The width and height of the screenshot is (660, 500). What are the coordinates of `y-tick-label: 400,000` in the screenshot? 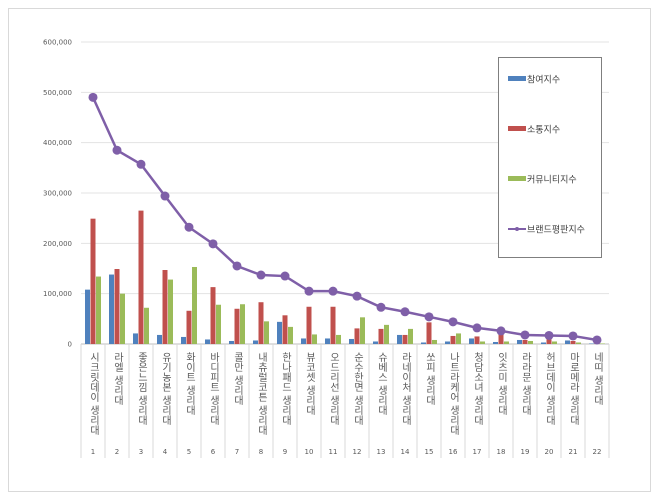 It's located at (57, 143).